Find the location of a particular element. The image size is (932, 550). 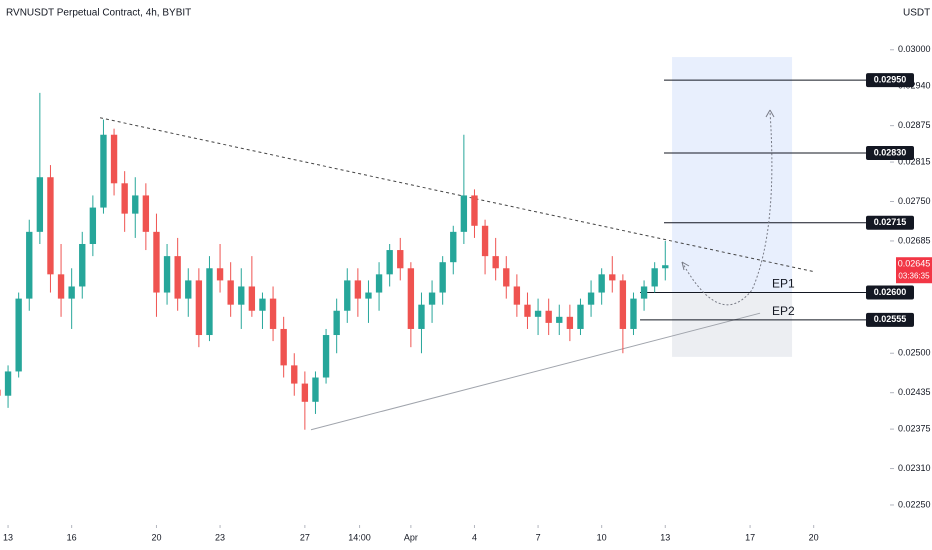

level-name: EP2 is located at coordinates (783, 311).